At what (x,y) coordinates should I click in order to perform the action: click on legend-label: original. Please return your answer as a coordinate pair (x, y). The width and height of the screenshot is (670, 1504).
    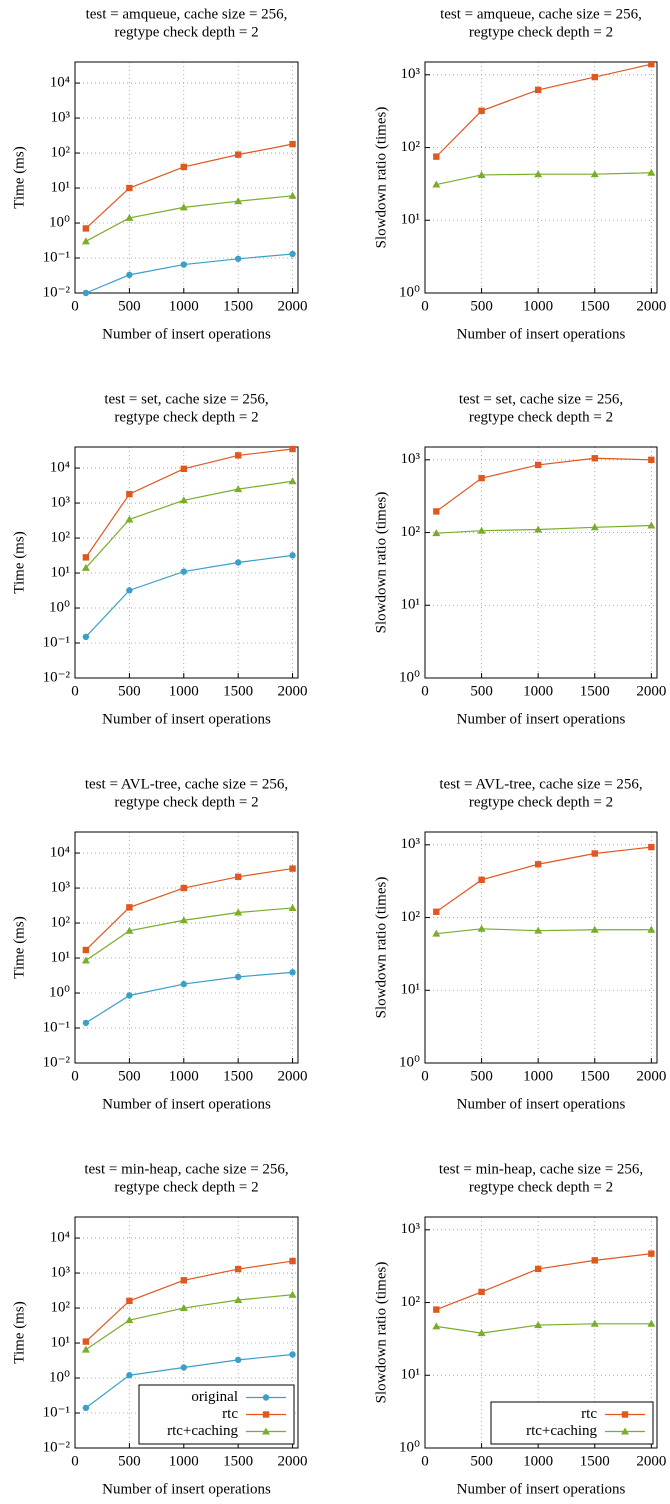
    Looking at the image, I should click on (214, 1397).